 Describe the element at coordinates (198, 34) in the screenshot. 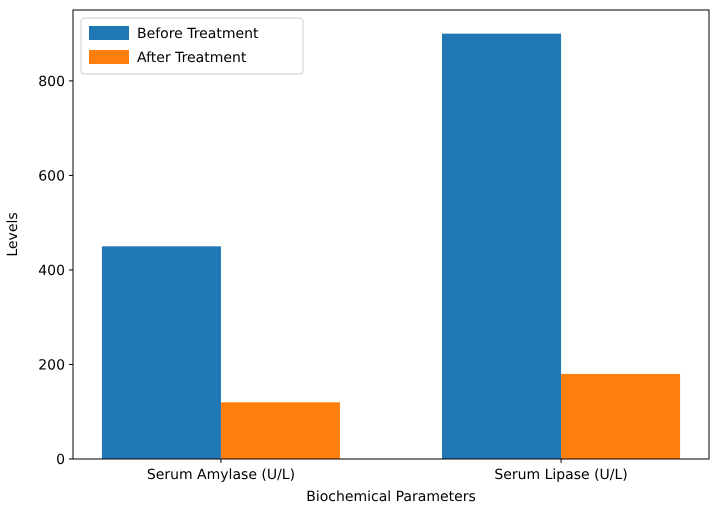

I see `legend-label: Before Treatment` at that location.